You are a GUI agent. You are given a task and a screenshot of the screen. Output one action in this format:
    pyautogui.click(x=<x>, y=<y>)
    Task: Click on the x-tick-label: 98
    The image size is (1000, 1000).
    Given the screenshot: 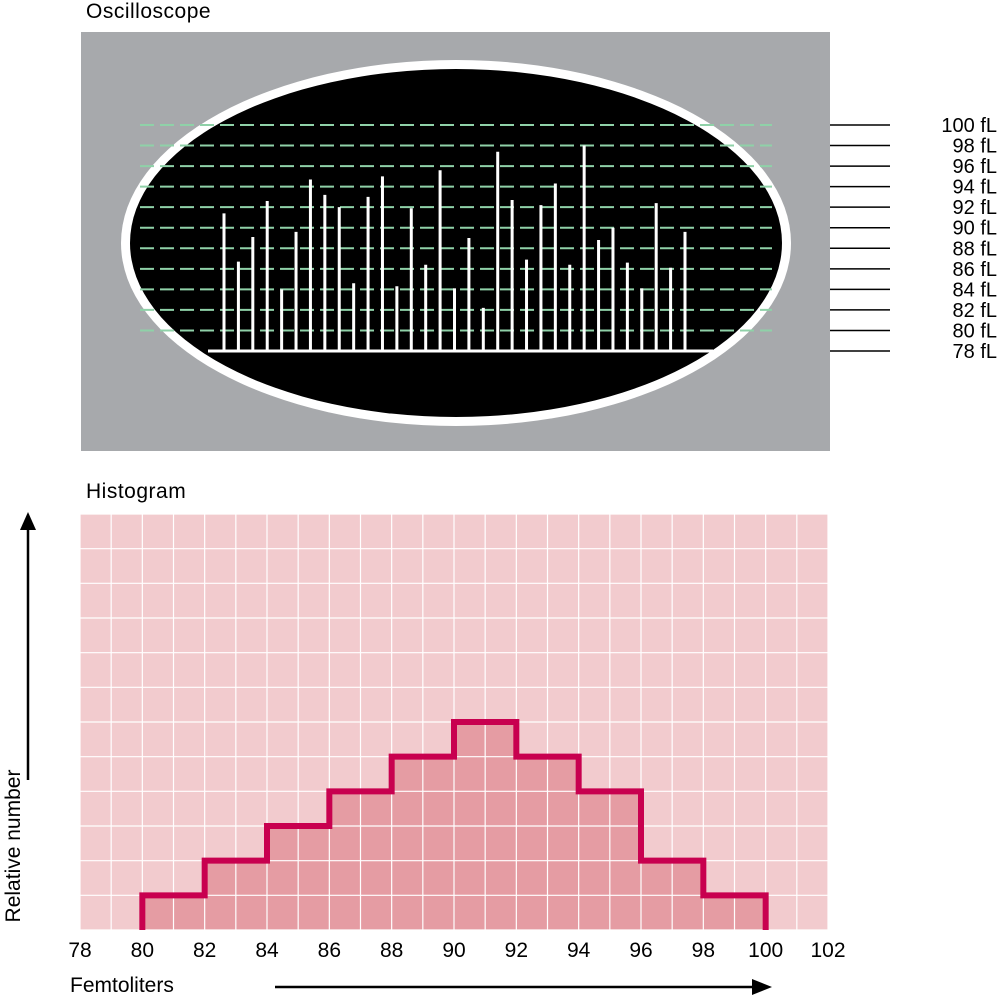 What is the action you would take?
    pyautogui.click(x=703, y=950)
    